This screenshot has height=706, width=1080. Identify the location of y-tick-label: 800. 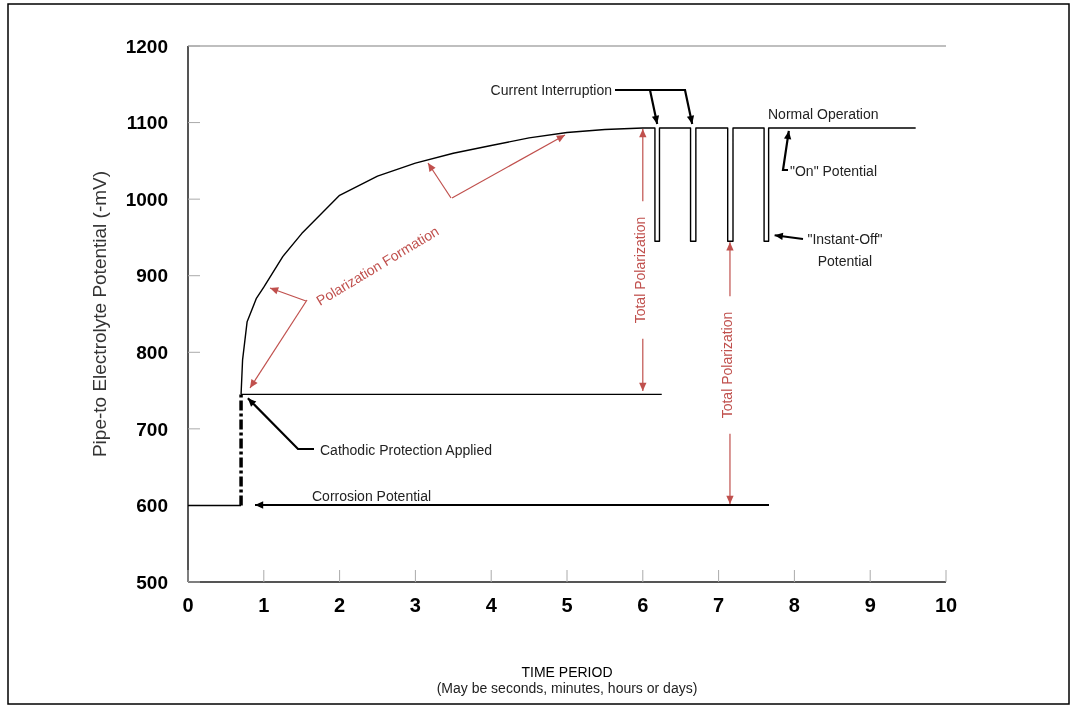
(152, 352).